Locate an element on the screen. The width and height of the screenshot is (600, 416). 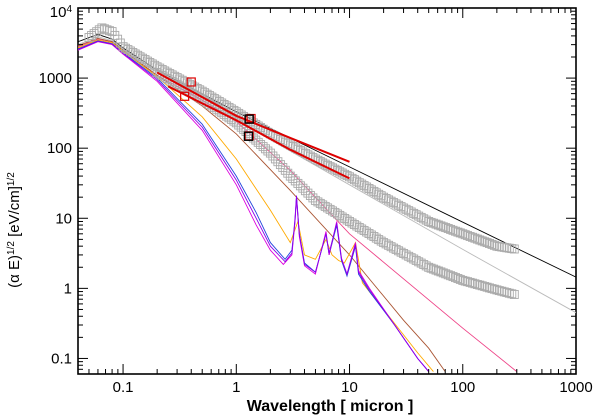
y-tick-label: 100 is located at coordinates (59, 148).